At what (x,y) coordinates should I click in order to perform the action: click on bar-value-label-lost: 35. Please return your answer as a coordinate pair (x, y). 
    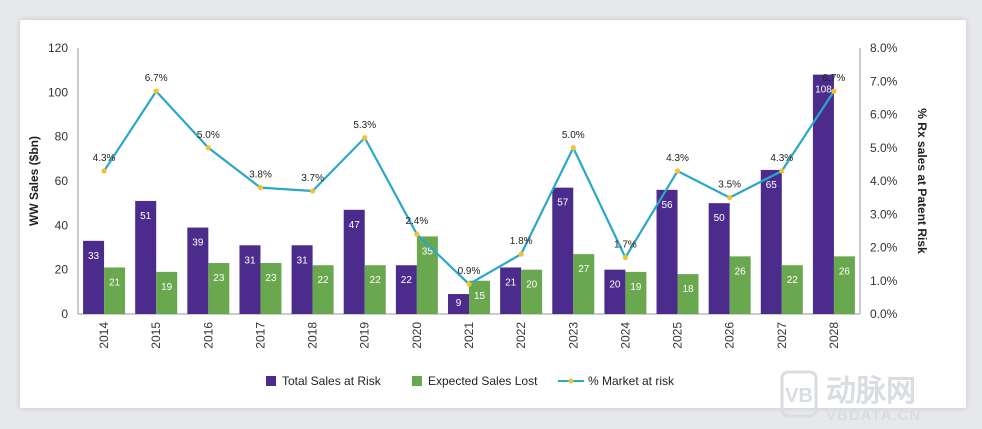
    Looking at the image, I should click on (428, 251).